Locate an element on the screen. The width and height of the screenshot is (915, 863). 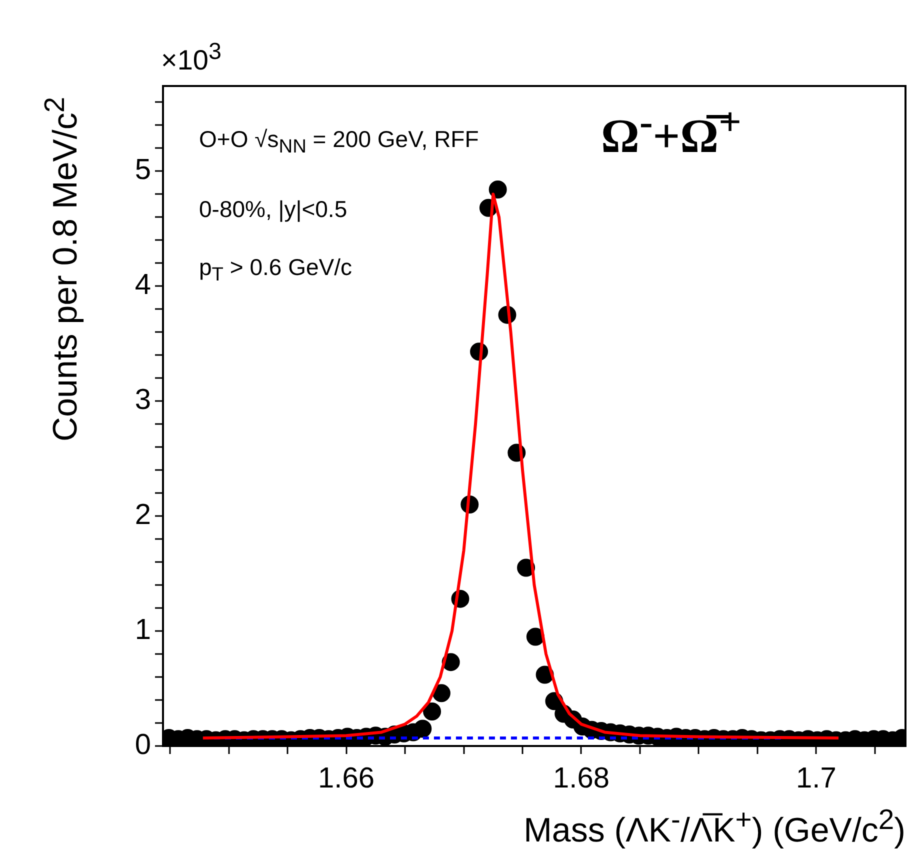
text: ×10$^{3}$ is located at coordinates (191, 57).